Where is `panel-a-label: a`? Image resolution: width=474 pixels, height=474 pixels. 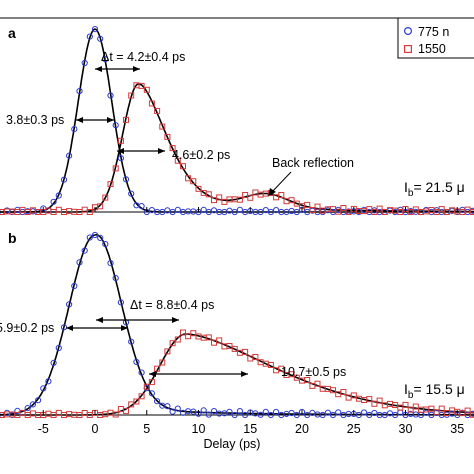
panel-a-label: a is located at coordinates (12, 33).